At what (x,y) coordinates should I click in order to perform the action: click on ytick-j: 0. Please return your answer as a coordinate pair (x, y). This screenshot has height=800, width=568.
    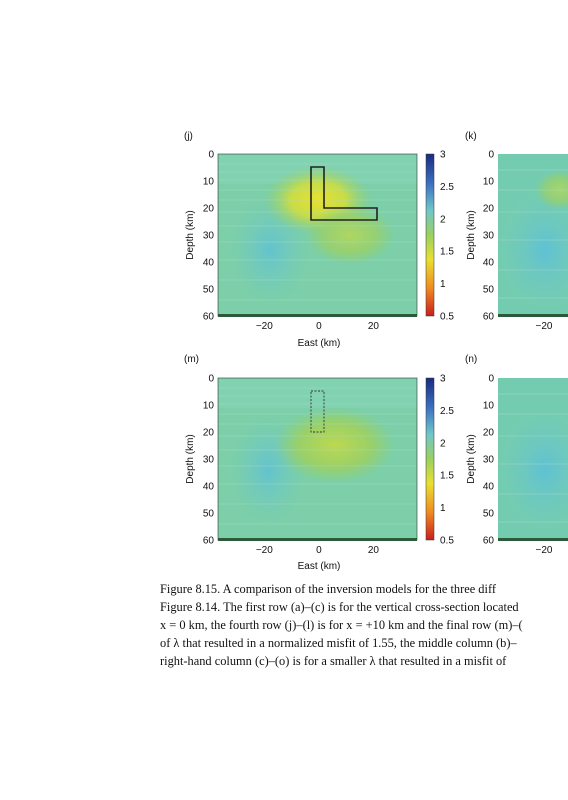
    Looking at the image, I should click on (211, 155).